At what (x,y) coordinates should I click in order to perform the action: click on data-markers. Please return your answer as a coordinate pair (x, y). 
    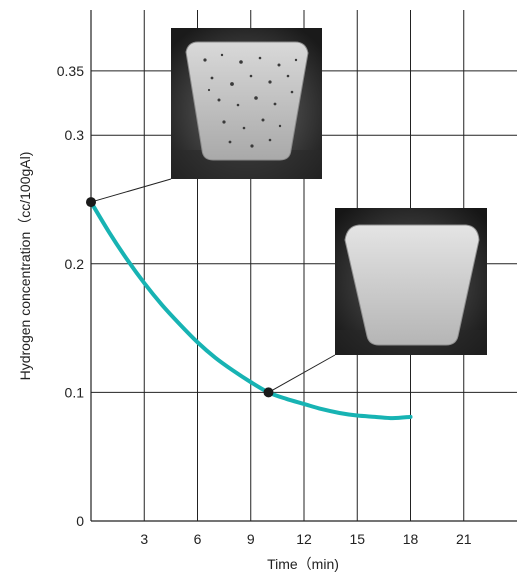
    Looking at the image, I should click on (180, 297).